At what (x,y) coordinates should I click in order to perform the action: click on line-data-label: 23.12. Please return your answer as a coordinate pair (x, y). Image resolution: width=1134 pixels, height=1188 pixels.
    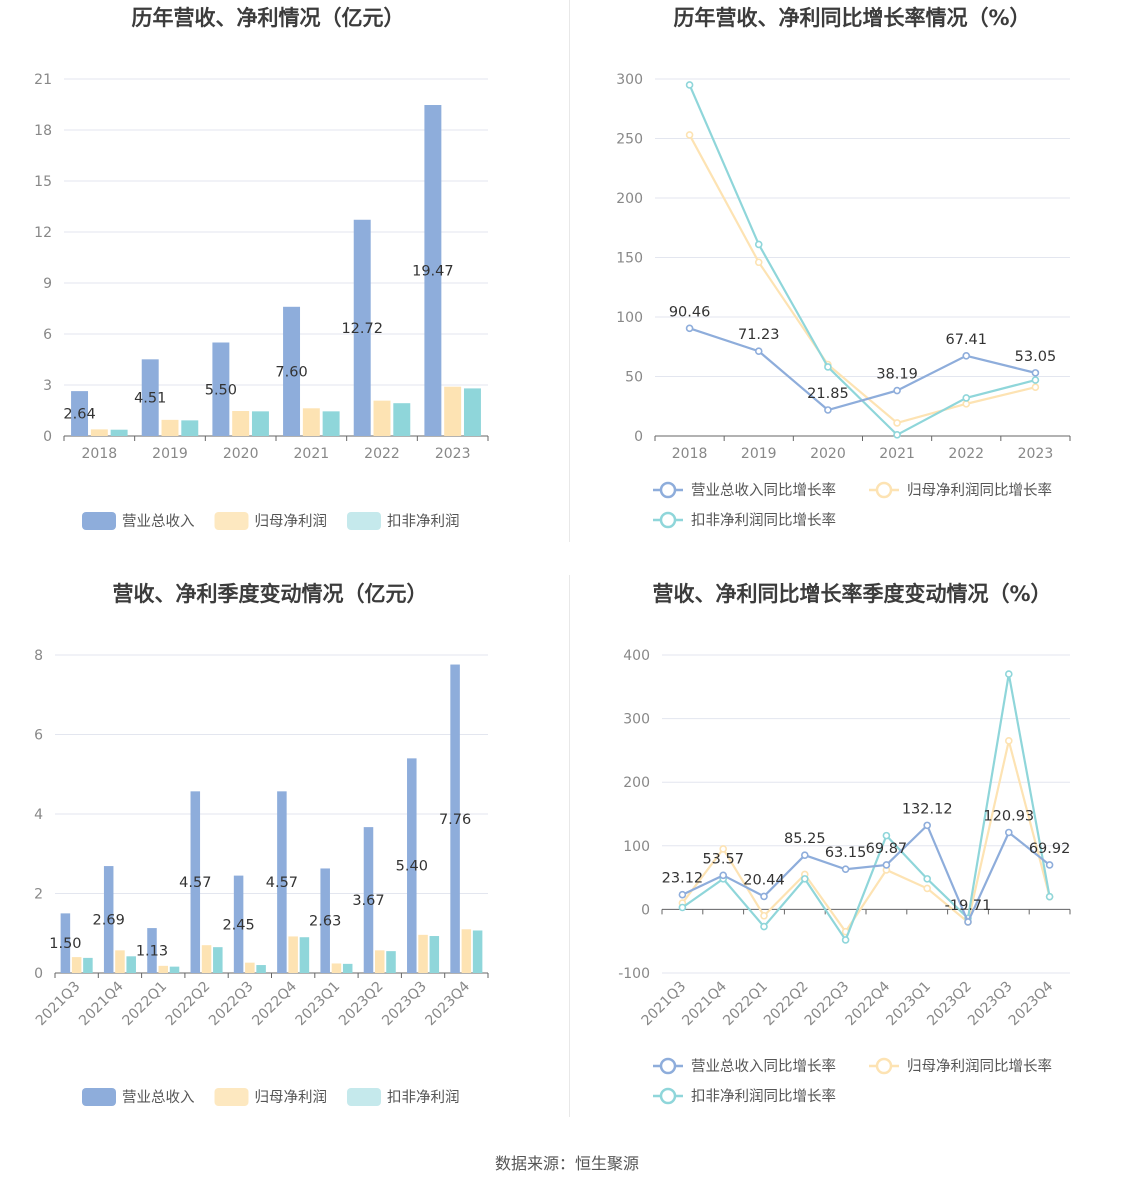
    Looking at the image, I should click on (683, 879).